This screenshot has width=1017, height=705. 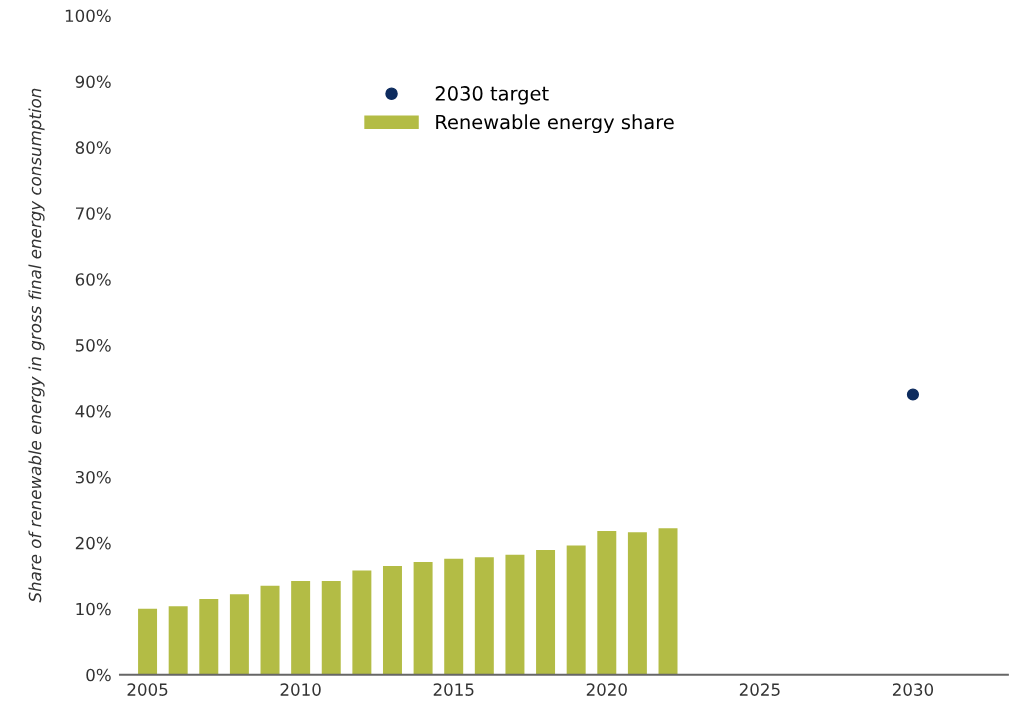 I want to click on y-tick-label: 10%, so click(x=93, y=609).